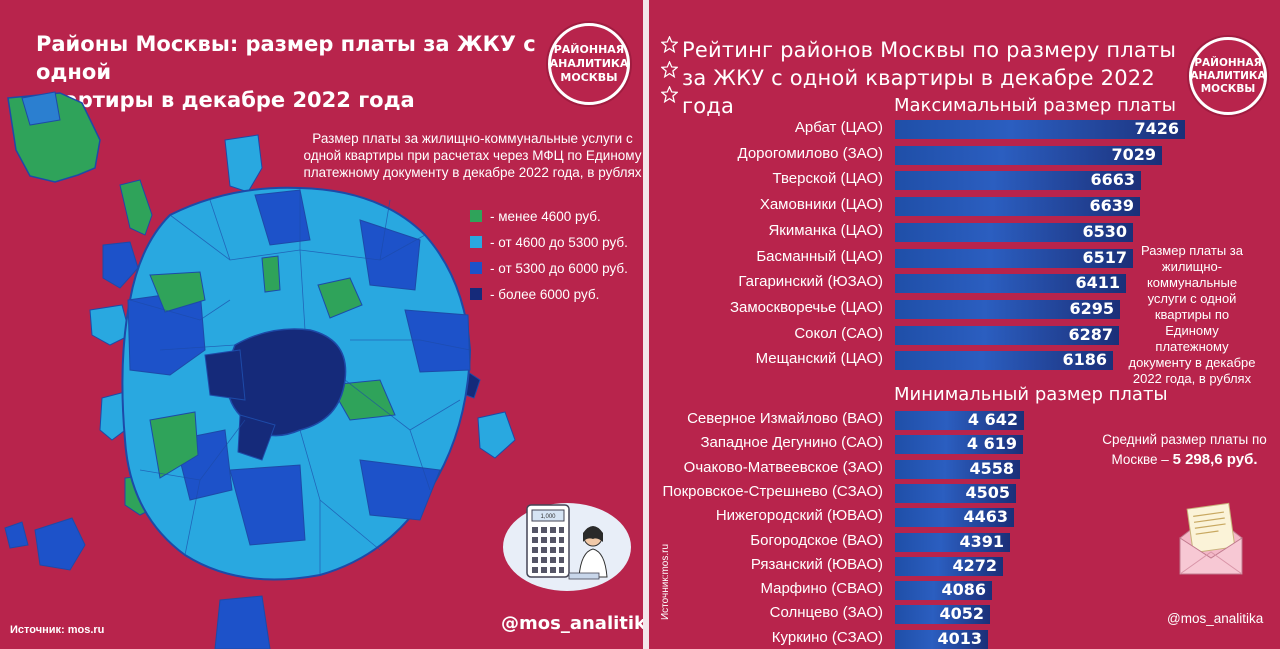  I want to click on bar-category-label: Западное Дегунино (САО), so click(791, 443).